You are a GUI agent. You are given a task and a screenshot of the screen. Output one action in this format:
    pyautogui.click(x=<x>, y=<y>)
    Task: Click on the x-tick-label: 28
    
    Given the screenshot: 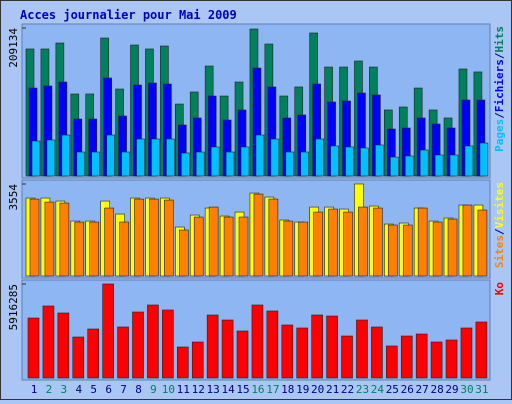 What is the action you would take?
    pyautogui.click(x=436, y=389)
    